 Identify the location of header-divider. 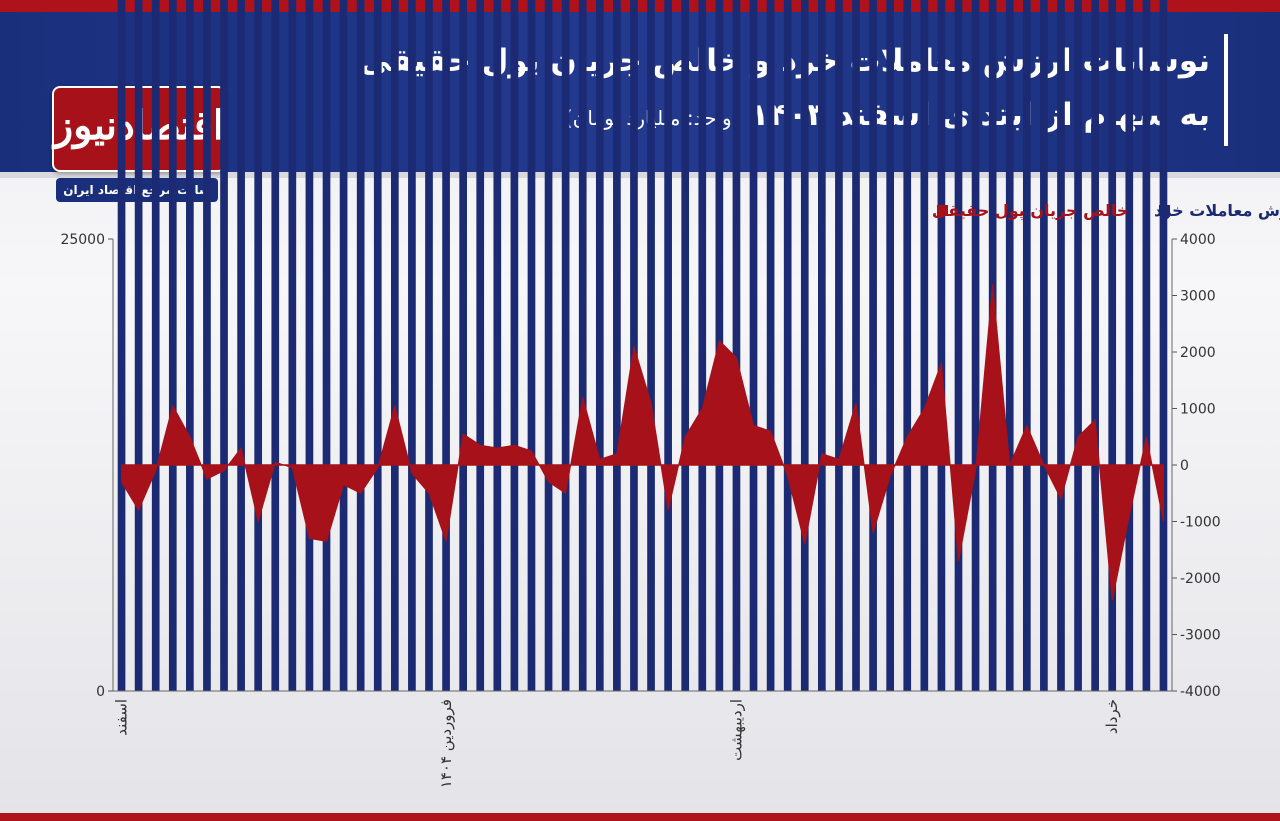
(640, 175).